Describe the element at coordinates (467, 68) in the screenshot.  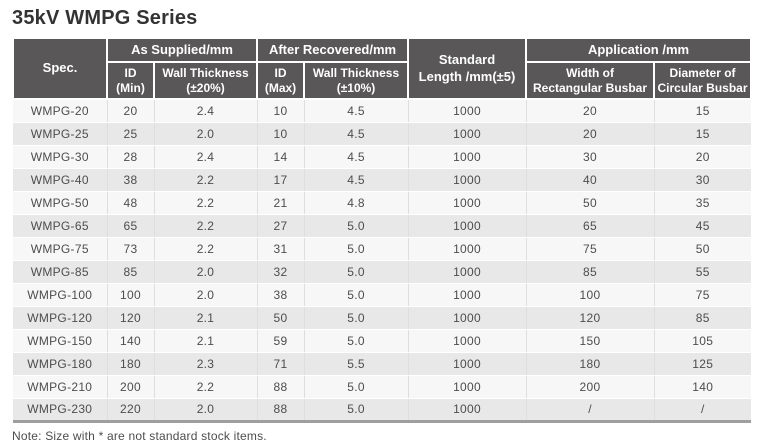
I see `header-standard-length: Standard Length /mm(±5)` at that location.